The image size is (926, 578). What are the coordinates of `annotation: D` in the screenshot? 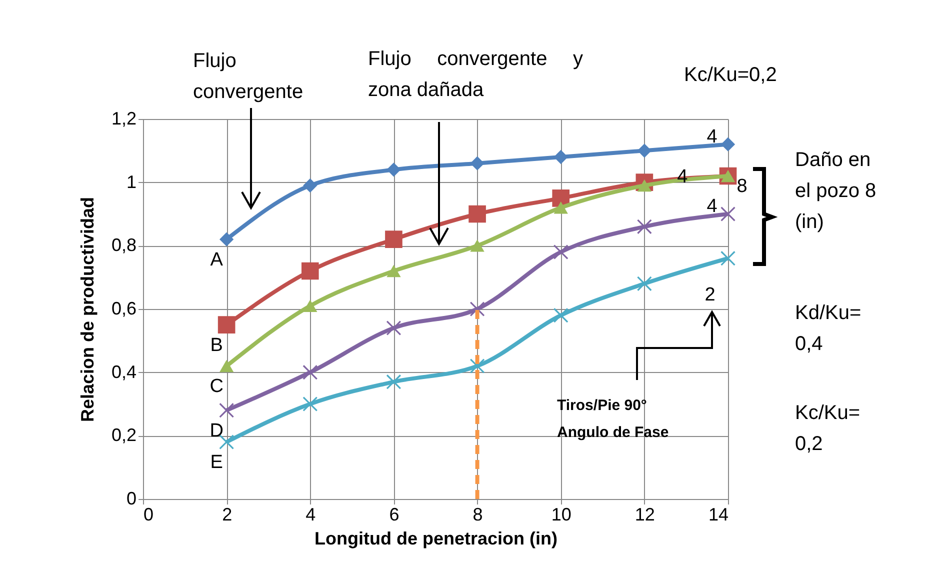 It's located at (217, 431).